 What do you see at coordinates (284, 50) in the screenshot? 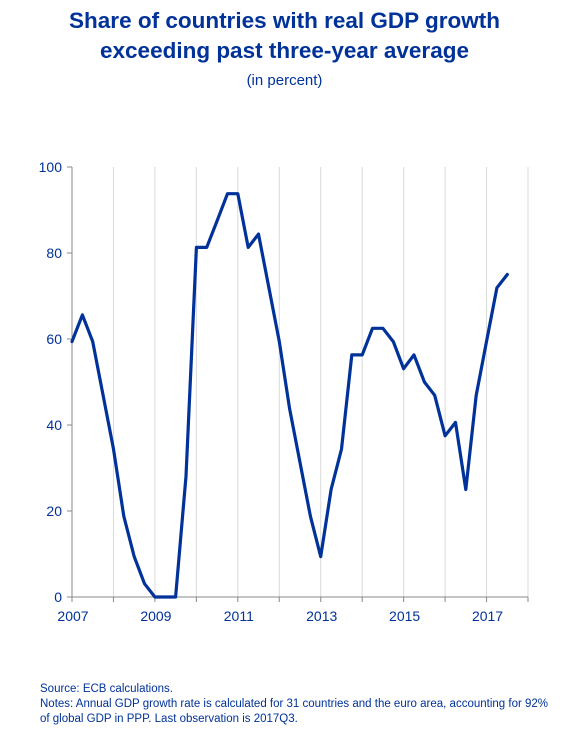
I see `chart-title-line-2: exceeding past three-year average` at bounding box center [284, 50].